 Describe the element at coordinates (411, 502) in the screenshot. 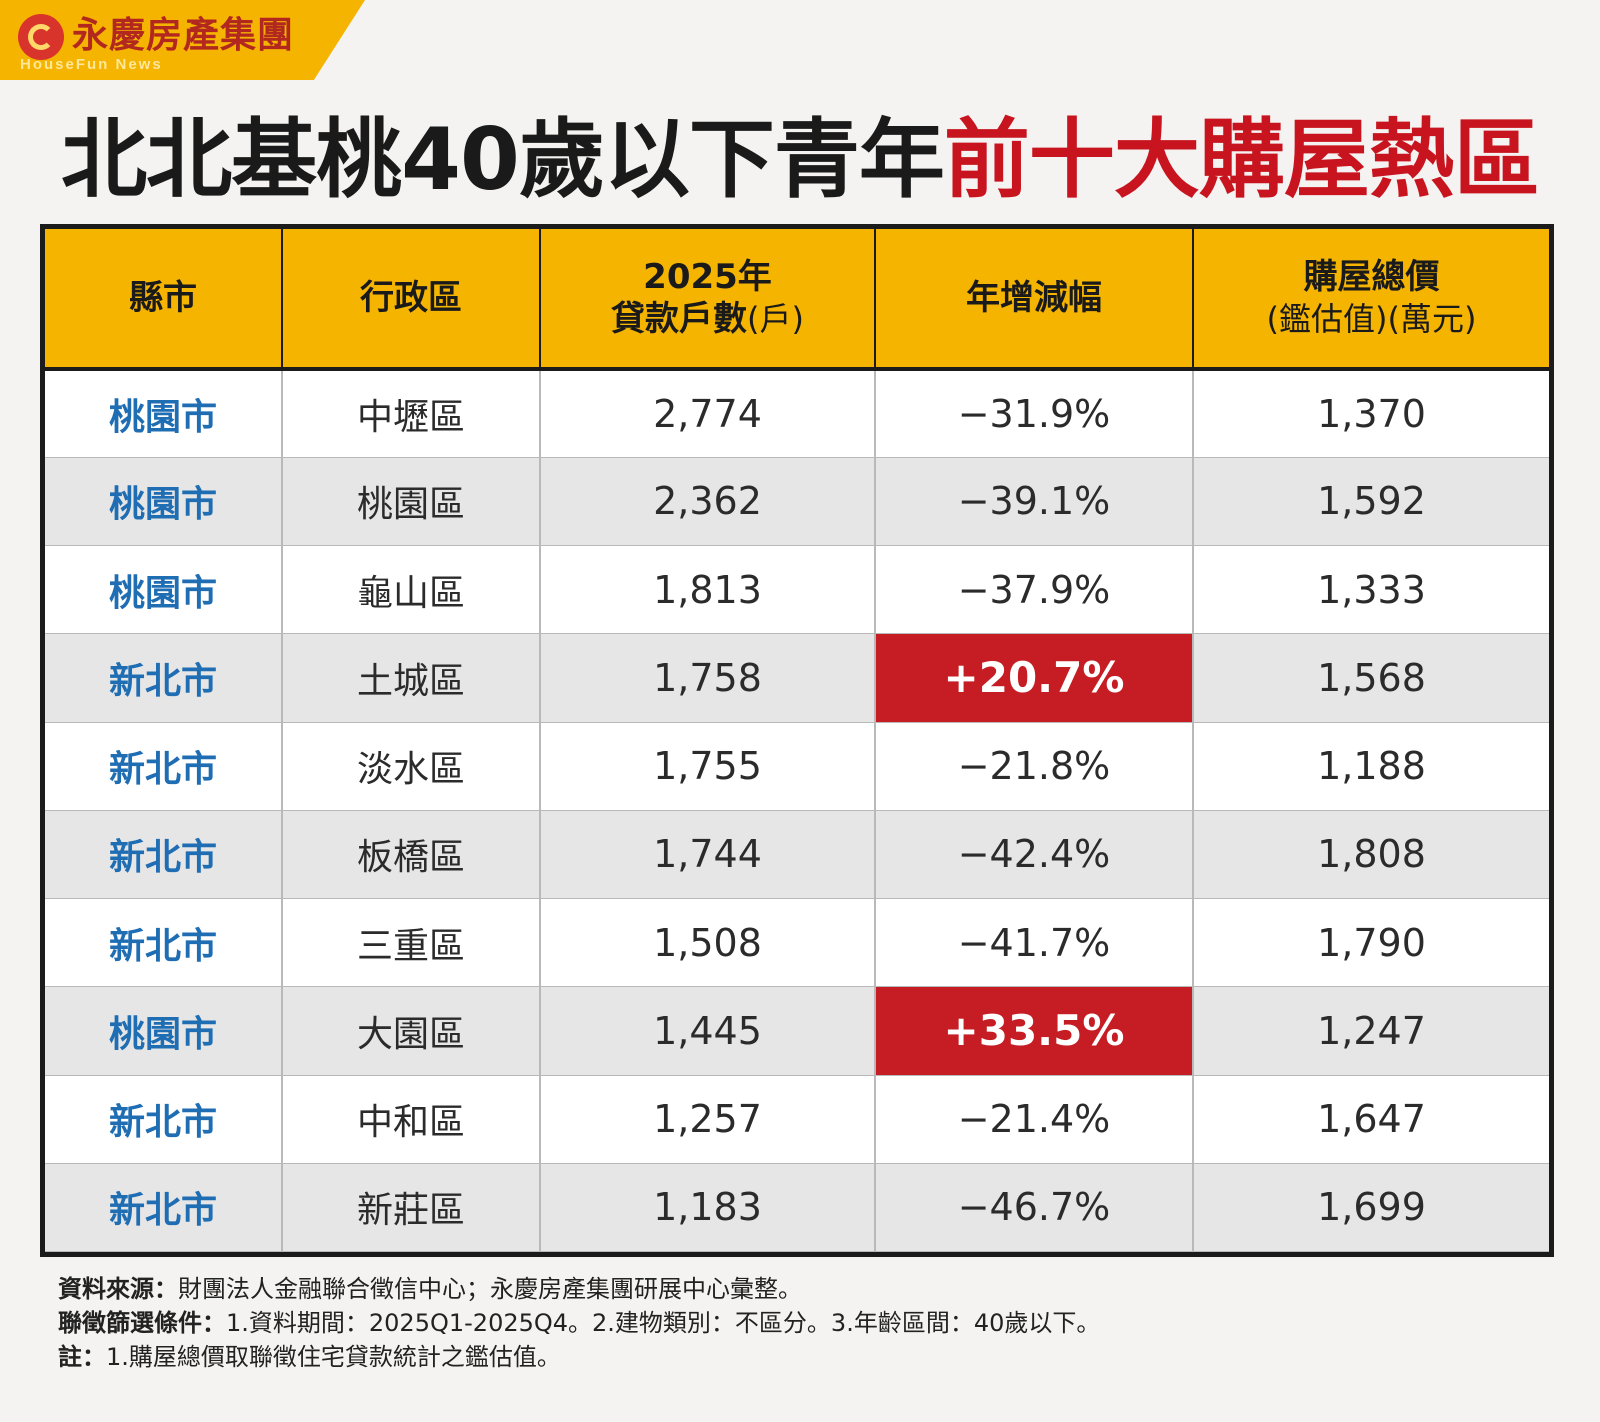

I see `cell-district: 桃園區` at that location.